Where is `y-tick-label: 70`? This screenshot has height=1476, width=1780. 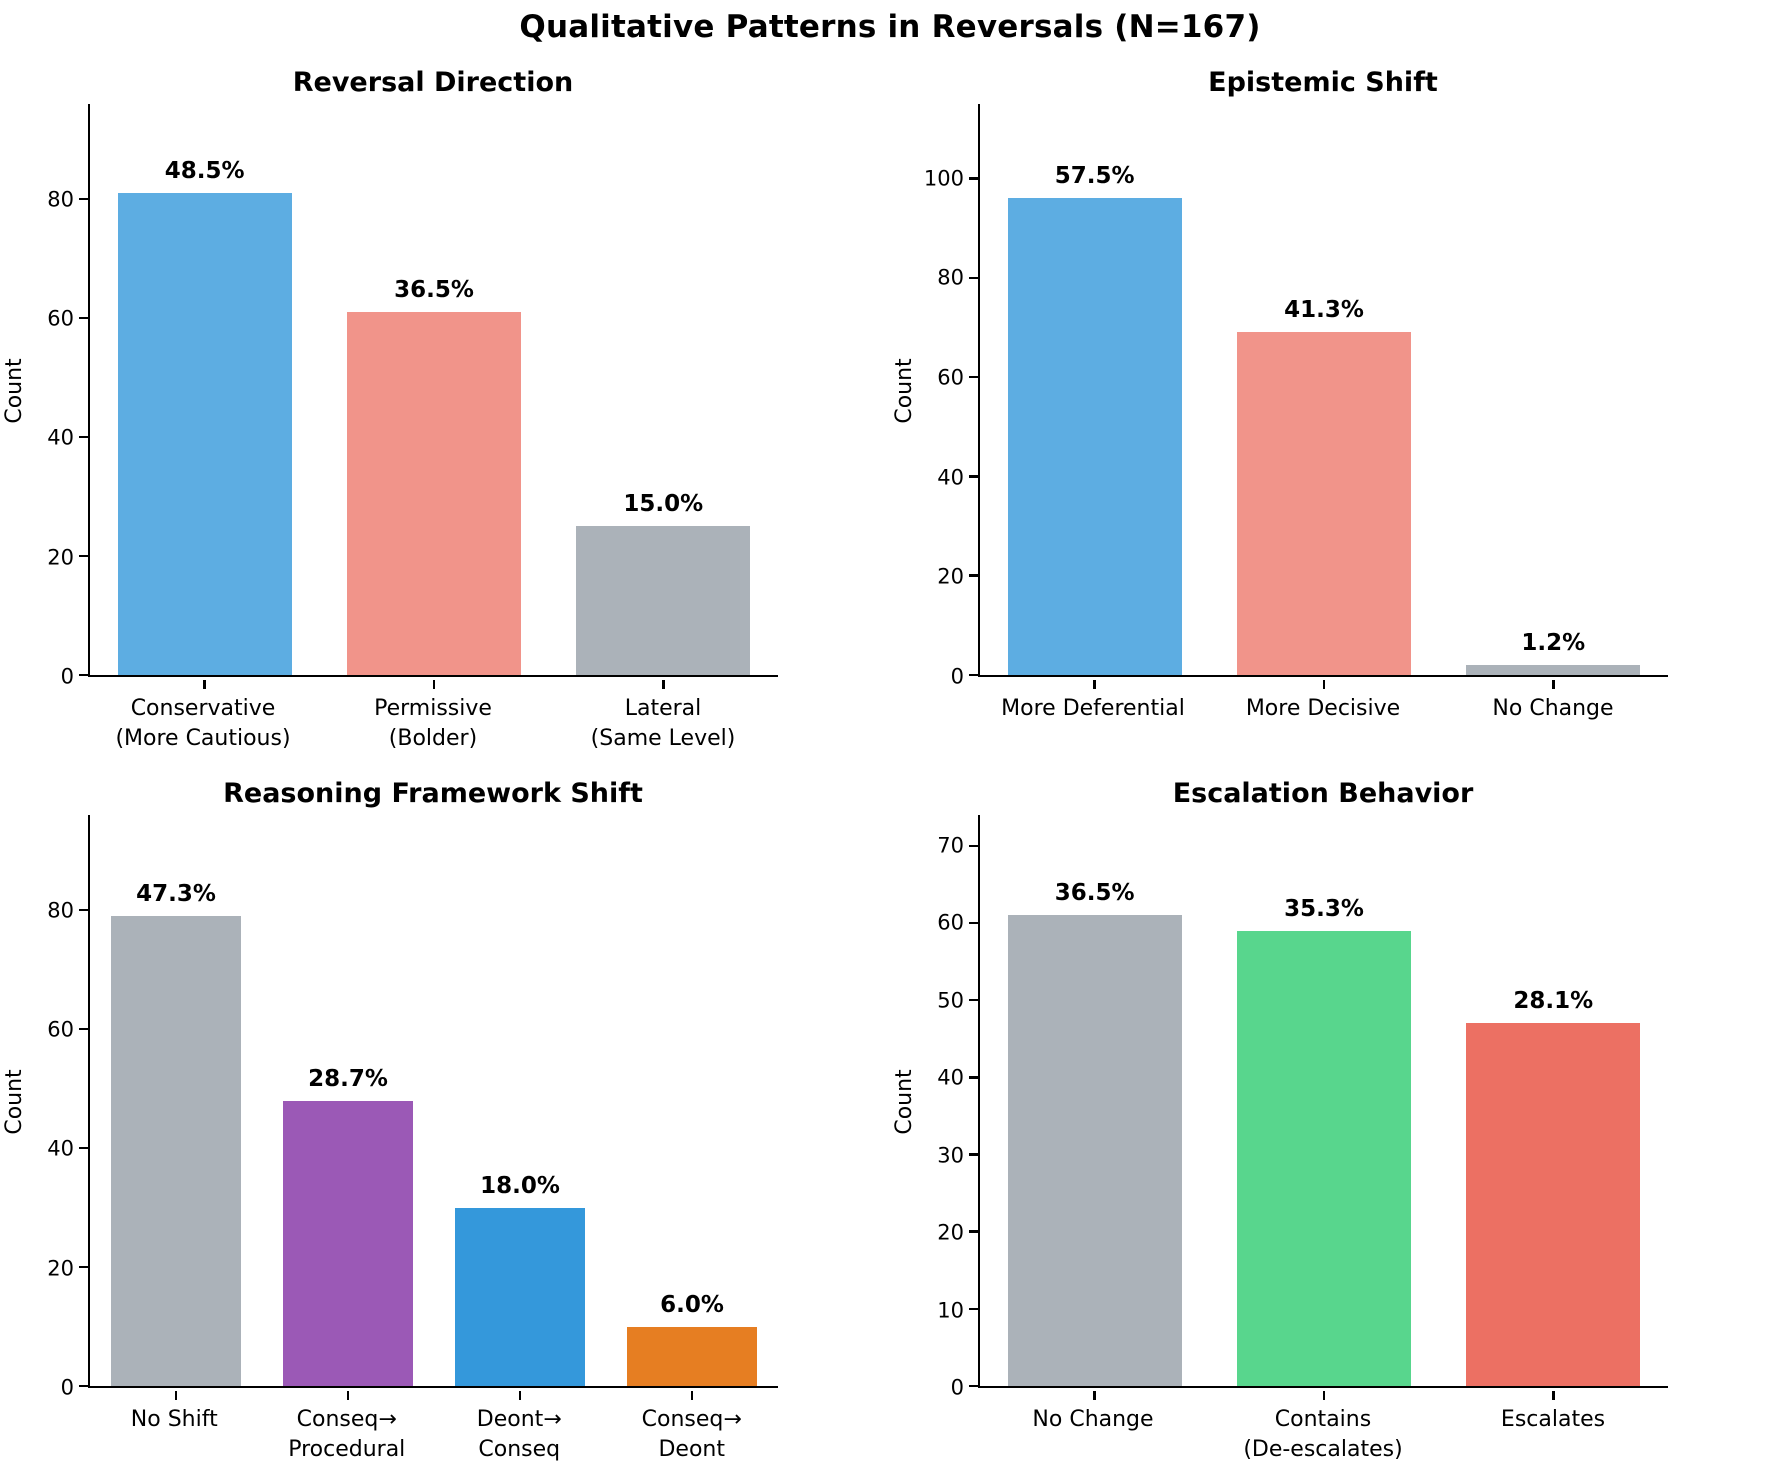
y-tick-label: 70 is located at coordinates (950, 845).